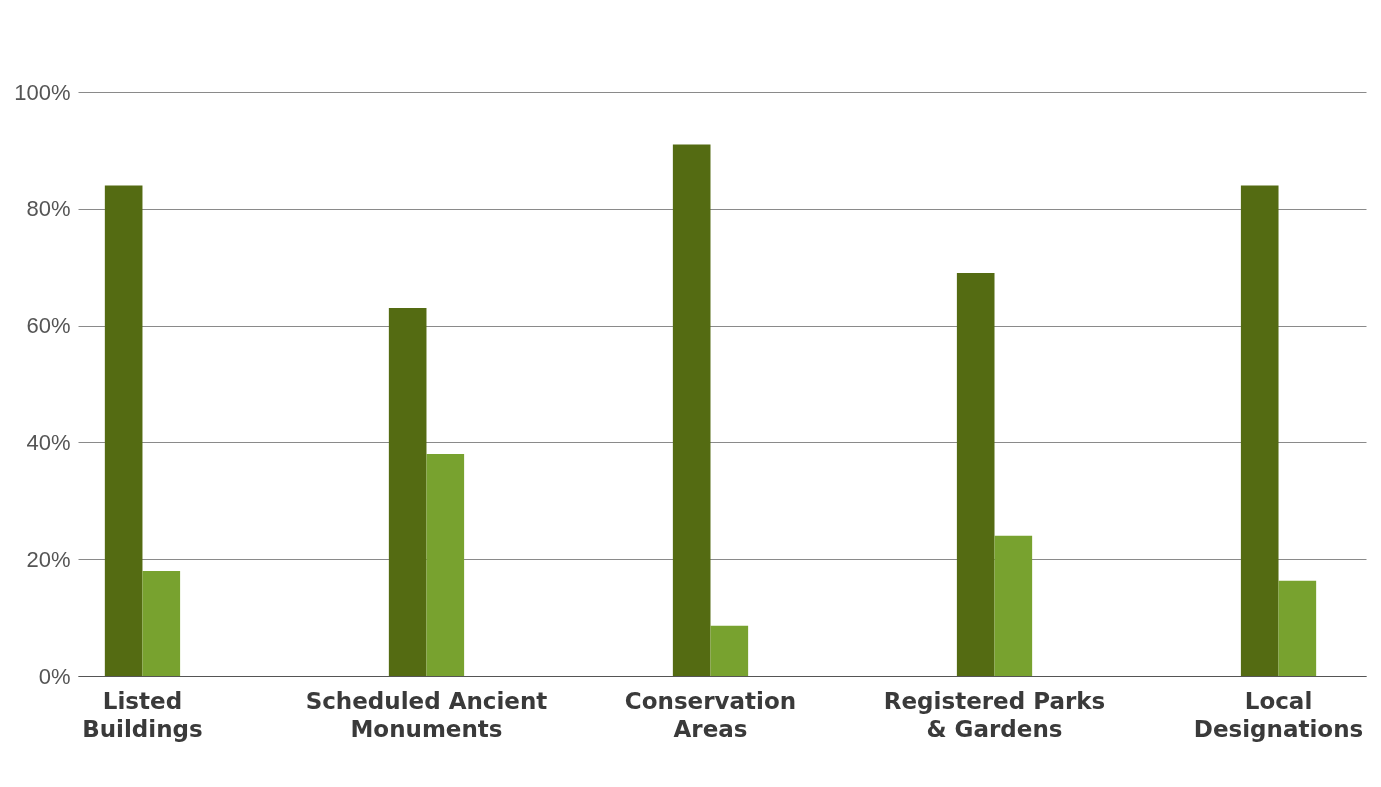  What do you see at coordinates (710, 714) in the screenshot?
I see `x-tick-label: Conservation Areas` at bounding box center [710, 714].